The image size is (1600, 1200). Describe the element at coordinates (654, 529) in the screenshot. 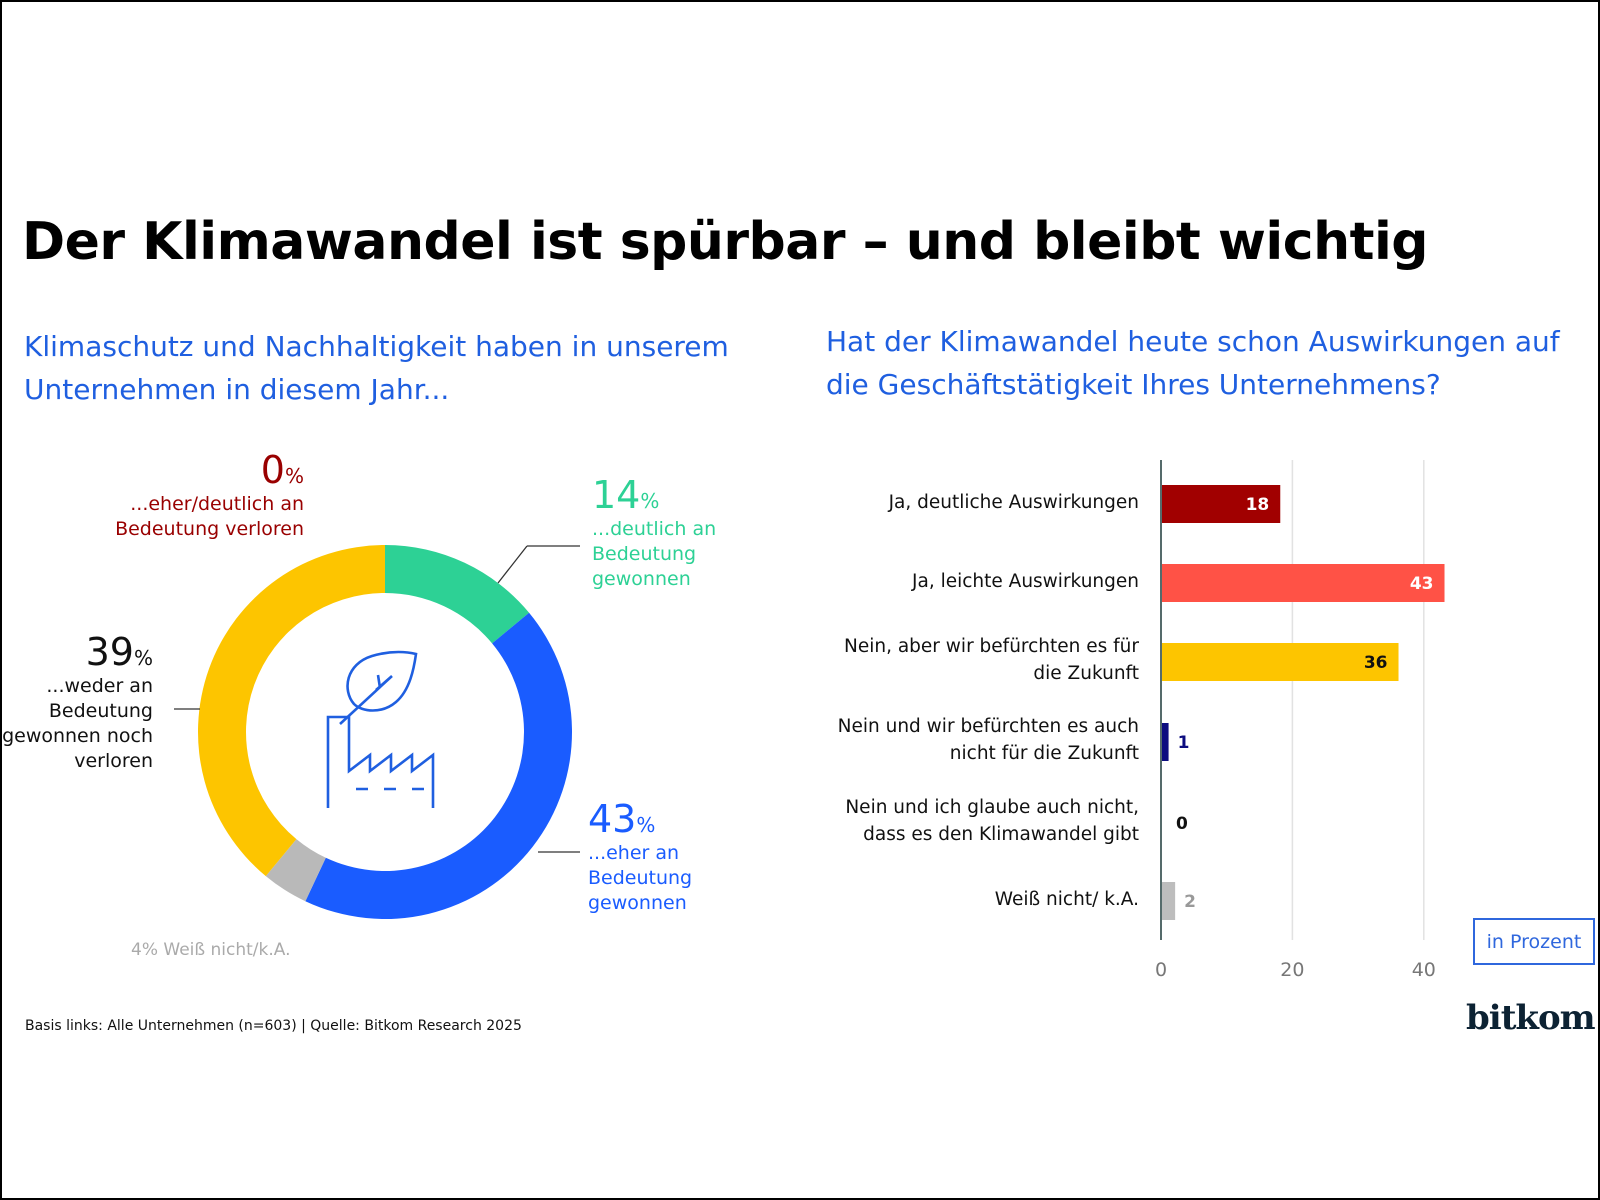

I see `slice-label-line: ...deutlich an` at that location.